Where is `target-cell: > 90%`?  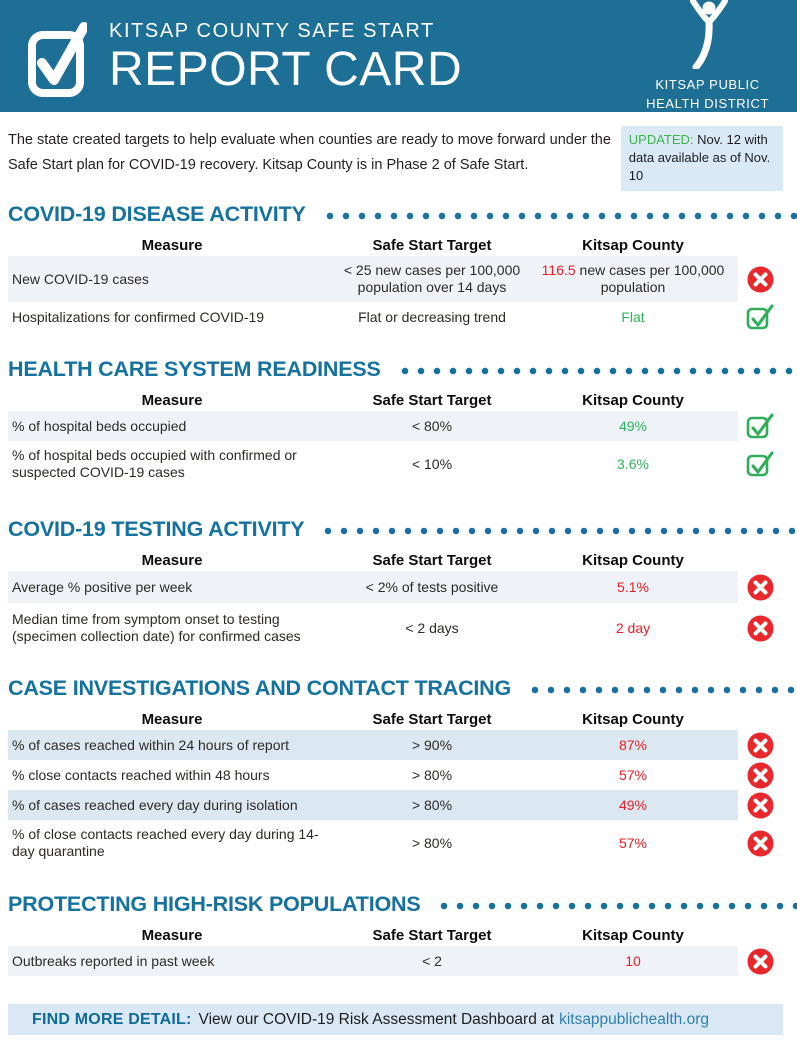
target-cell: > 90% is located at coordinates (432, 744).